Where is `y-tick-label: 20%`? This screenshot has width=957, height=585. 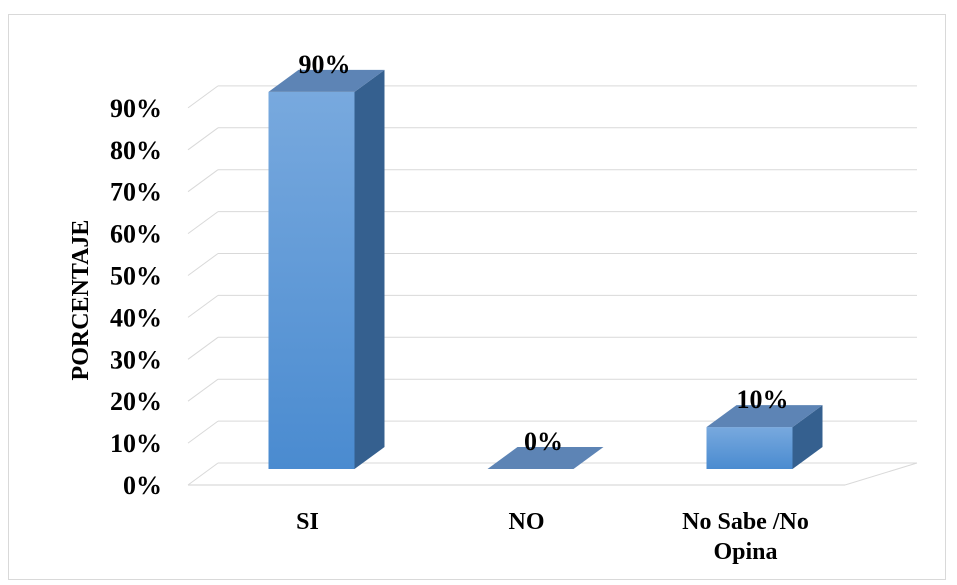 y-tick-label: 20% is located at coordinates (136, 401).